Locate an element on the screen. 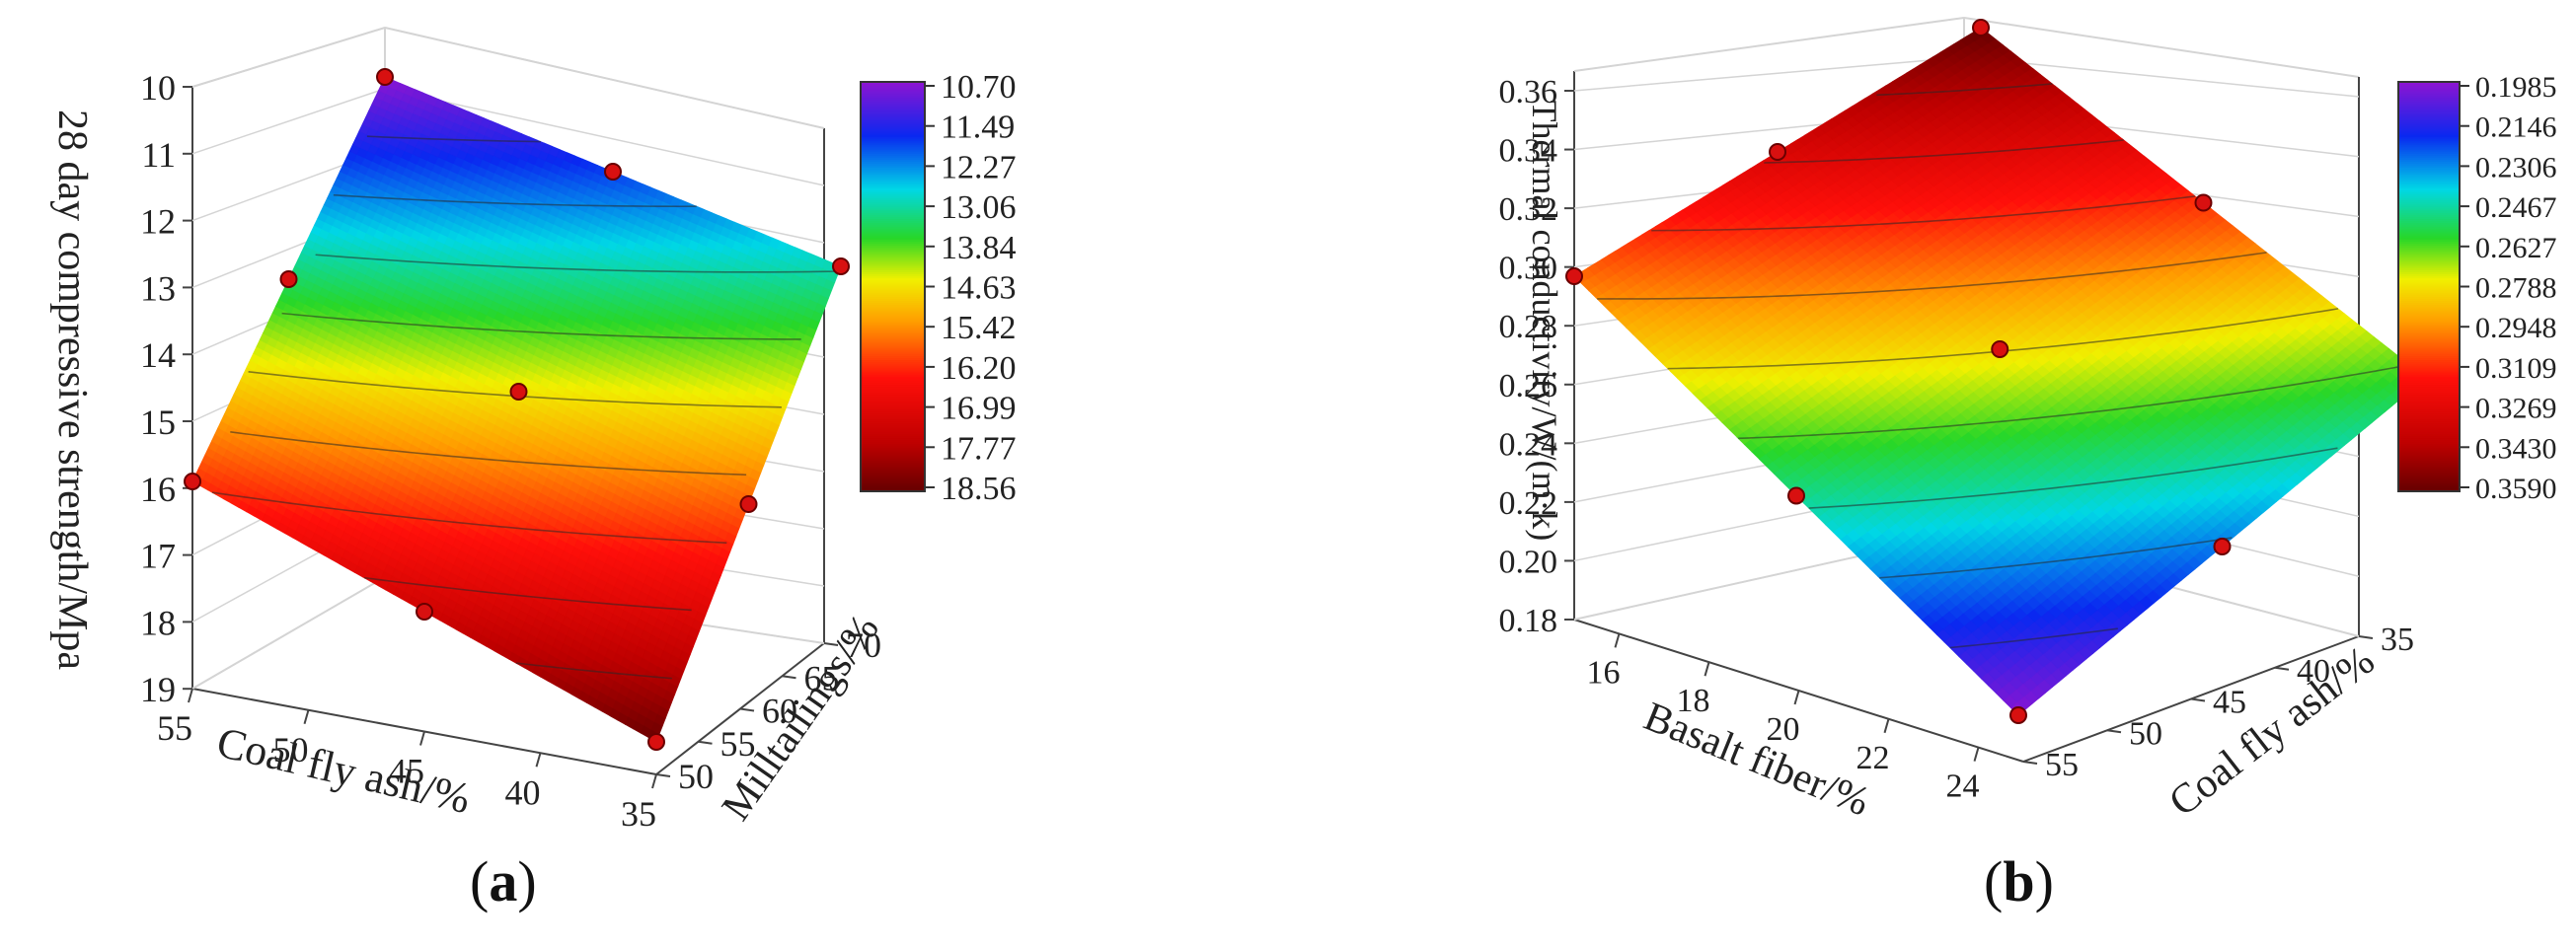  colorbar-tick-label: 15.42 is located at coordinates (979, 328).